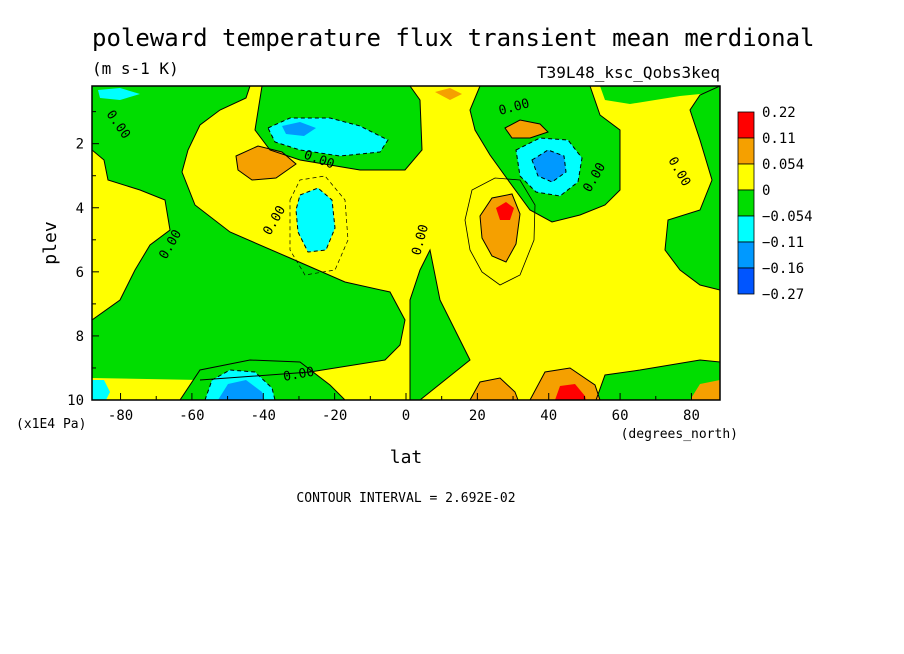  I want to click on legend-level-label: 0.22, so click(779, 113).